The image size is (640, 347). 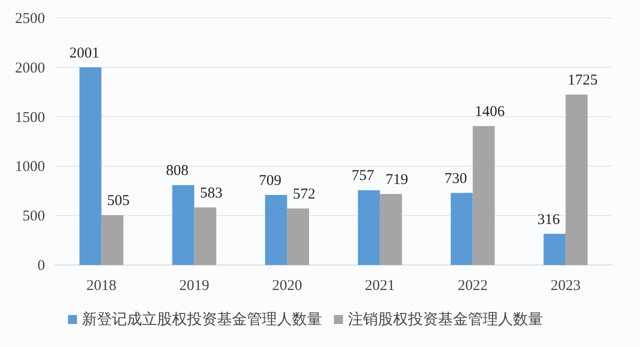 I want to click on legend-label: 注销股权投资基金管理人数量, so click(x=445, y=319).